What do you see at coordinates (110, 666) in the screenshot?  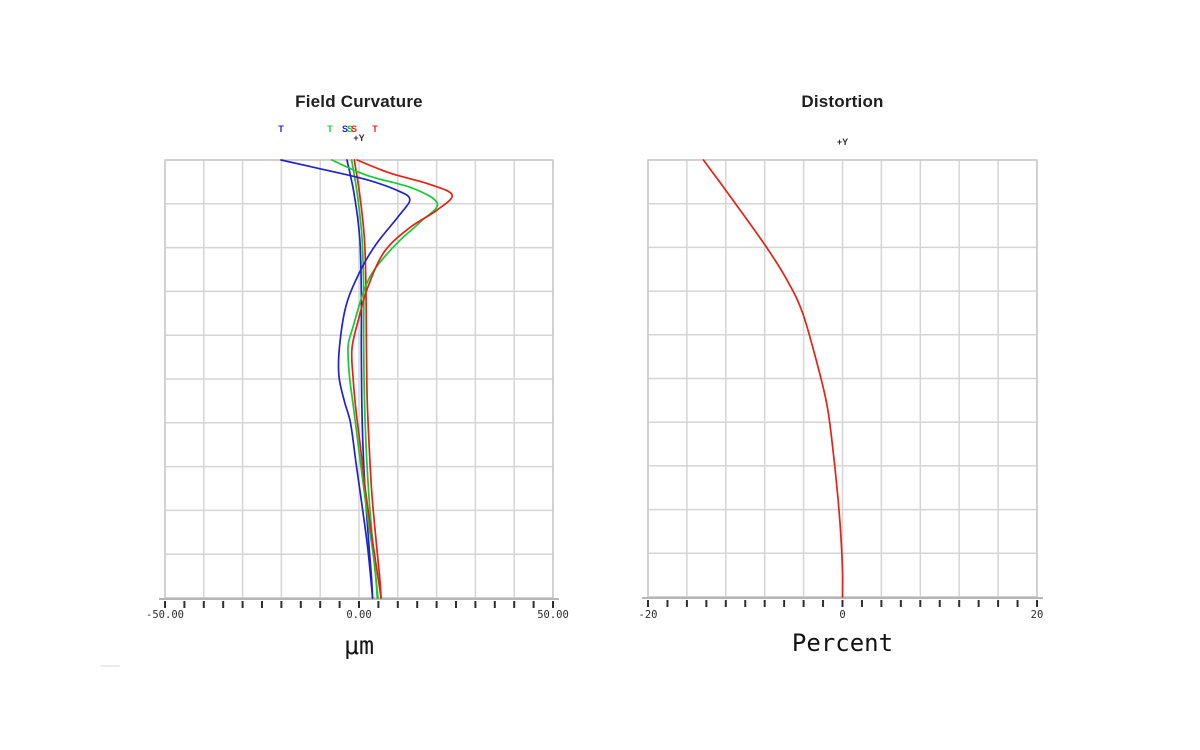 I see `stray-mark` at bounding box center [110, 666].